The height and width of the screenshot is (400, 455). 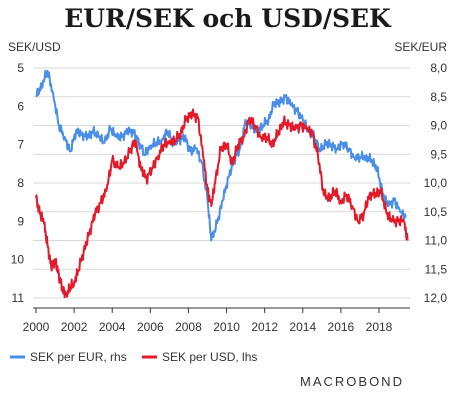 What do you see at coordinates (20, 106) in the screenshot?
I see `left-tick-label: 6` at bounding box center [20, 106].